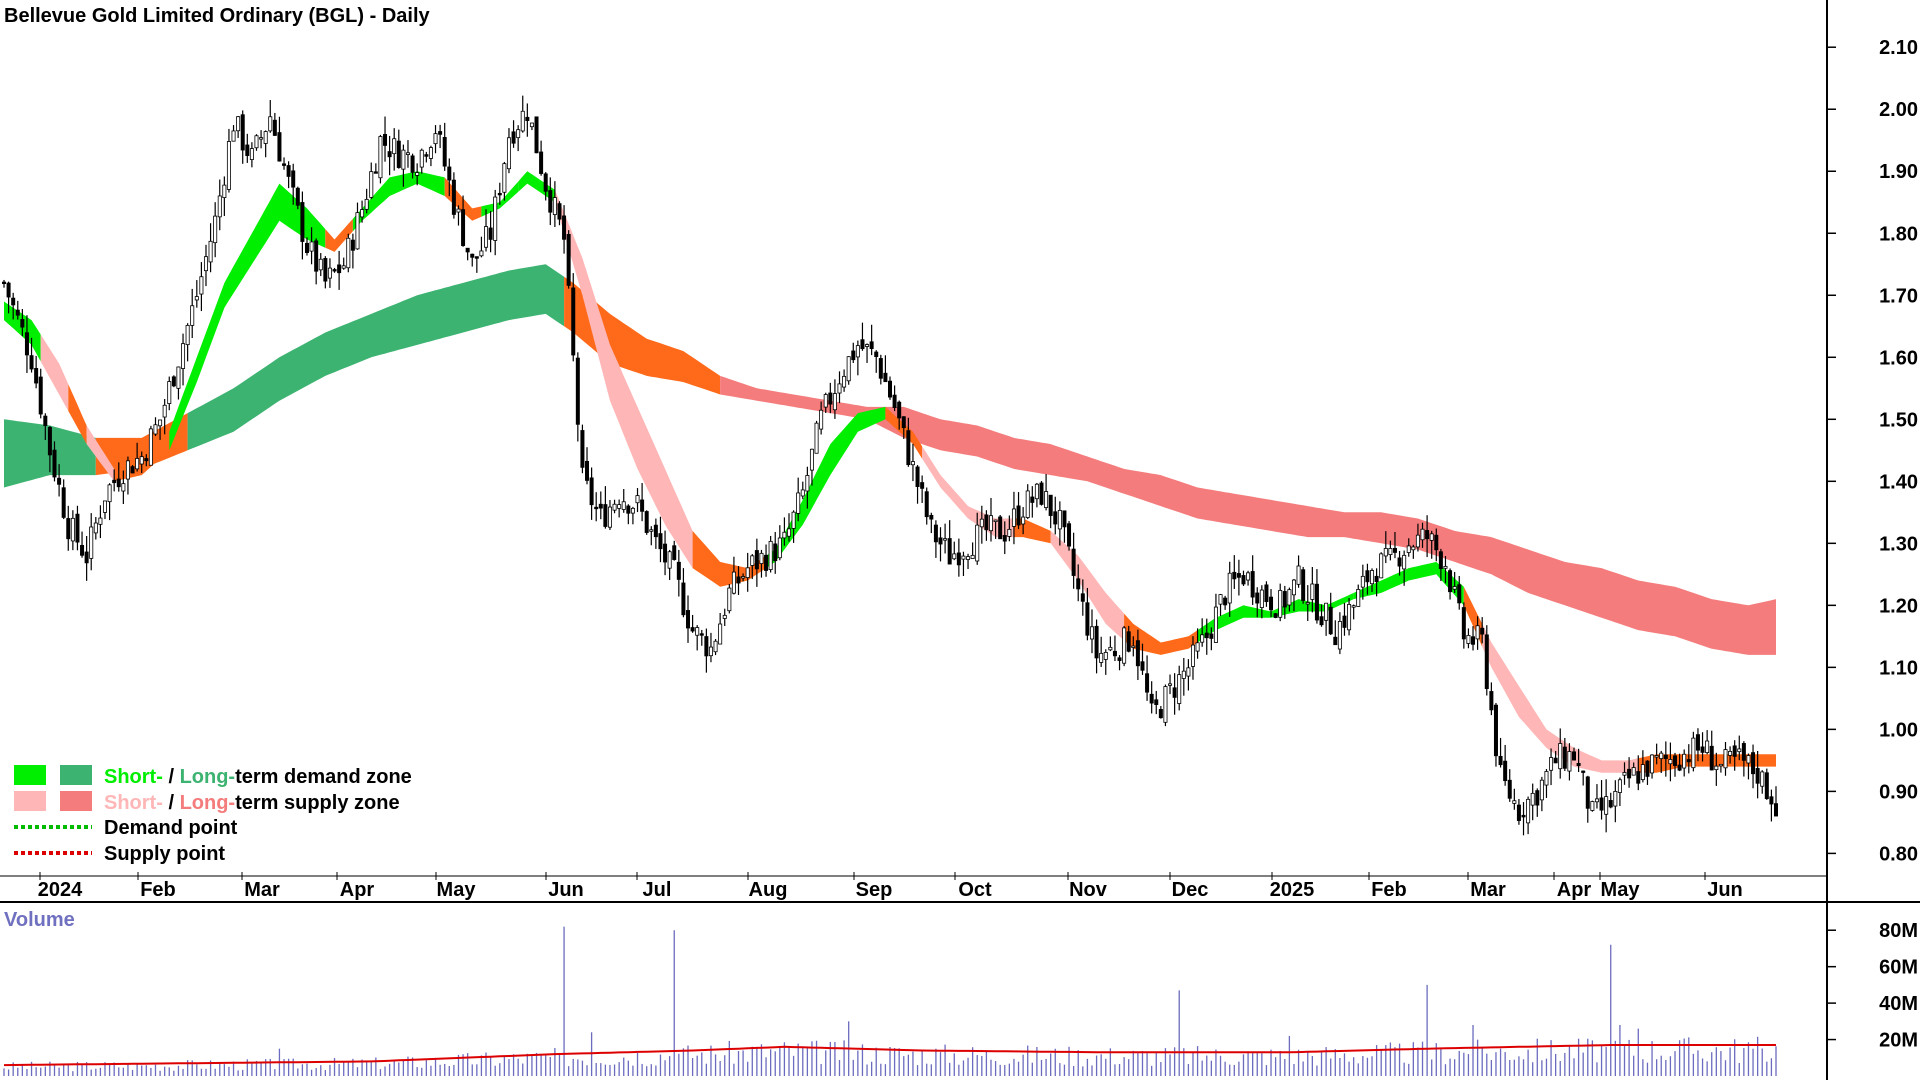 The height and width of the screenshot is (1080, 1920). I want to click on legend-demand-point: Demand point, so click(171, 828).